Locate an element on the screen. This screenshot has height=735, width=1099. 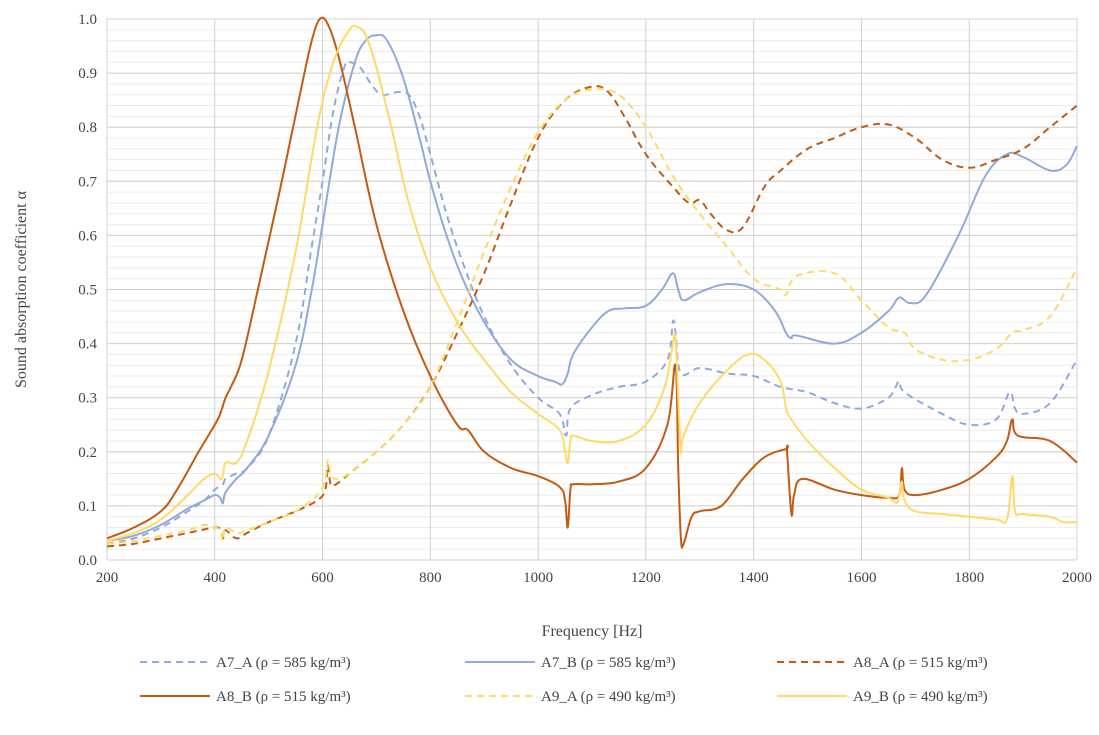
y-tick-labels: 0.0 0.1 0.2 0.3 0.4 0.5 0.6 0.7 0.8 0.9 1.0 is located at coordinates (87, 290).